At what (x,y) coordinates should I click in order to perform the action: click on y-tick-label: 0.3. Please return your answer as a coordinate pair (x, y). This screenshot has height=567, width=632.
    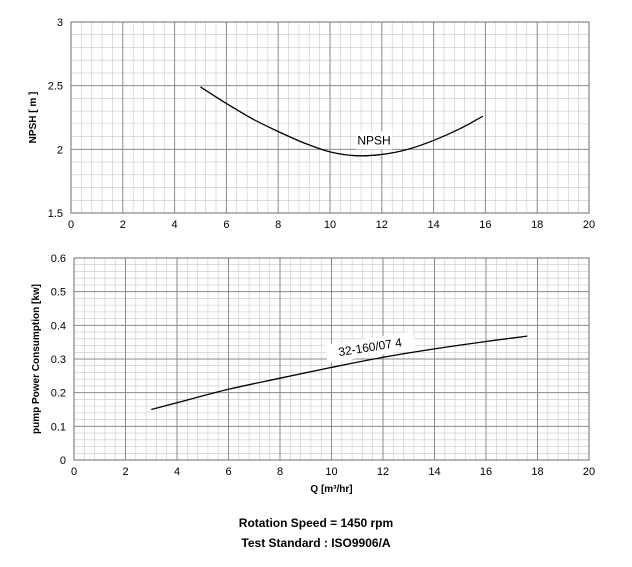
    Looking at the image, I should click on (58, 360).